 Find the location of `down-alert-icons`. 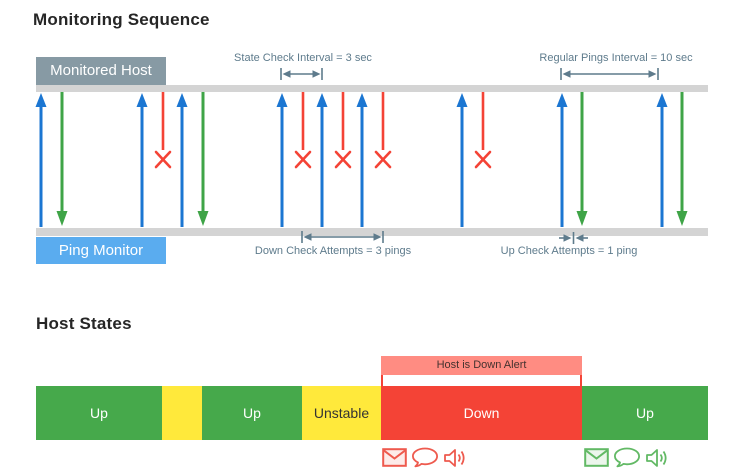

down-alert-icons is located at coordinates (424, 457).